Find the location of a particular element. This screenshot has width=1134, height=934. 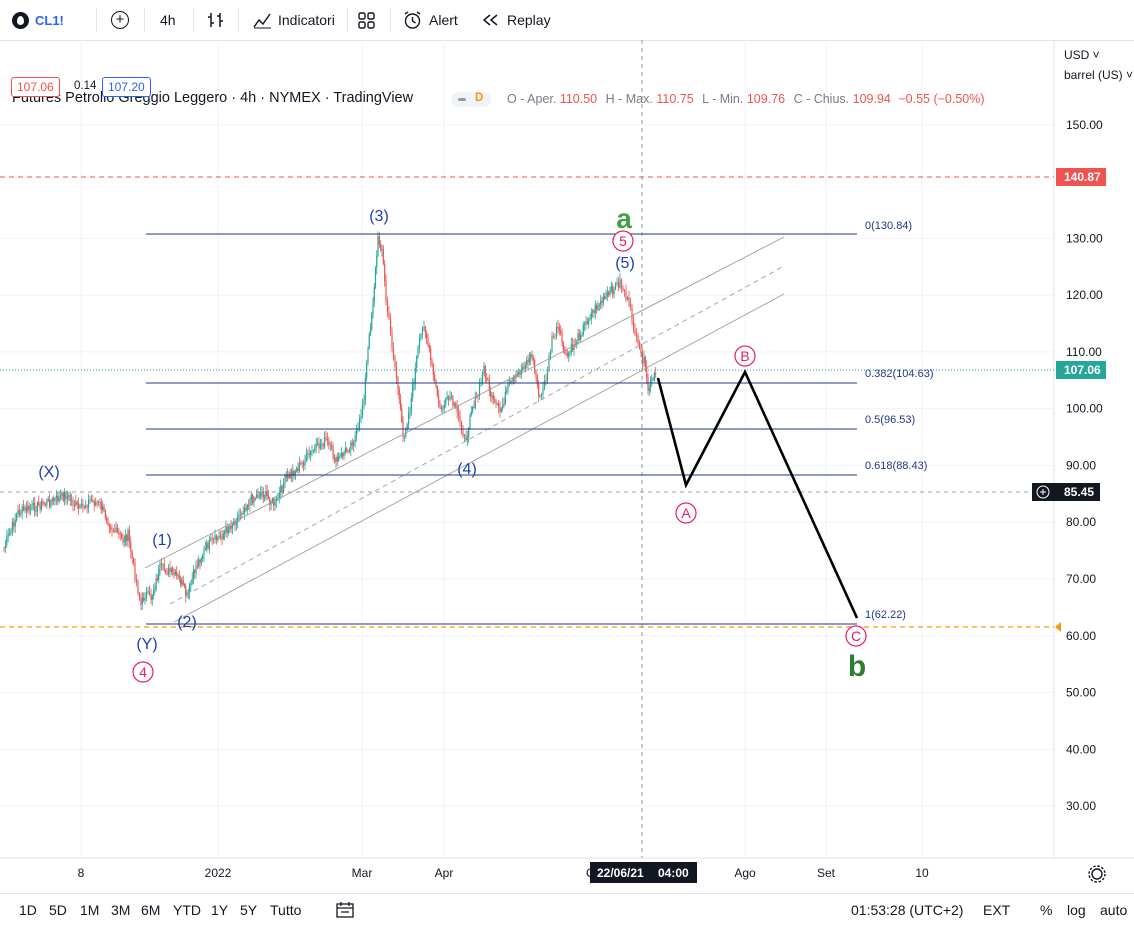

alert-button: Alert is located at coordinates (430, 20).